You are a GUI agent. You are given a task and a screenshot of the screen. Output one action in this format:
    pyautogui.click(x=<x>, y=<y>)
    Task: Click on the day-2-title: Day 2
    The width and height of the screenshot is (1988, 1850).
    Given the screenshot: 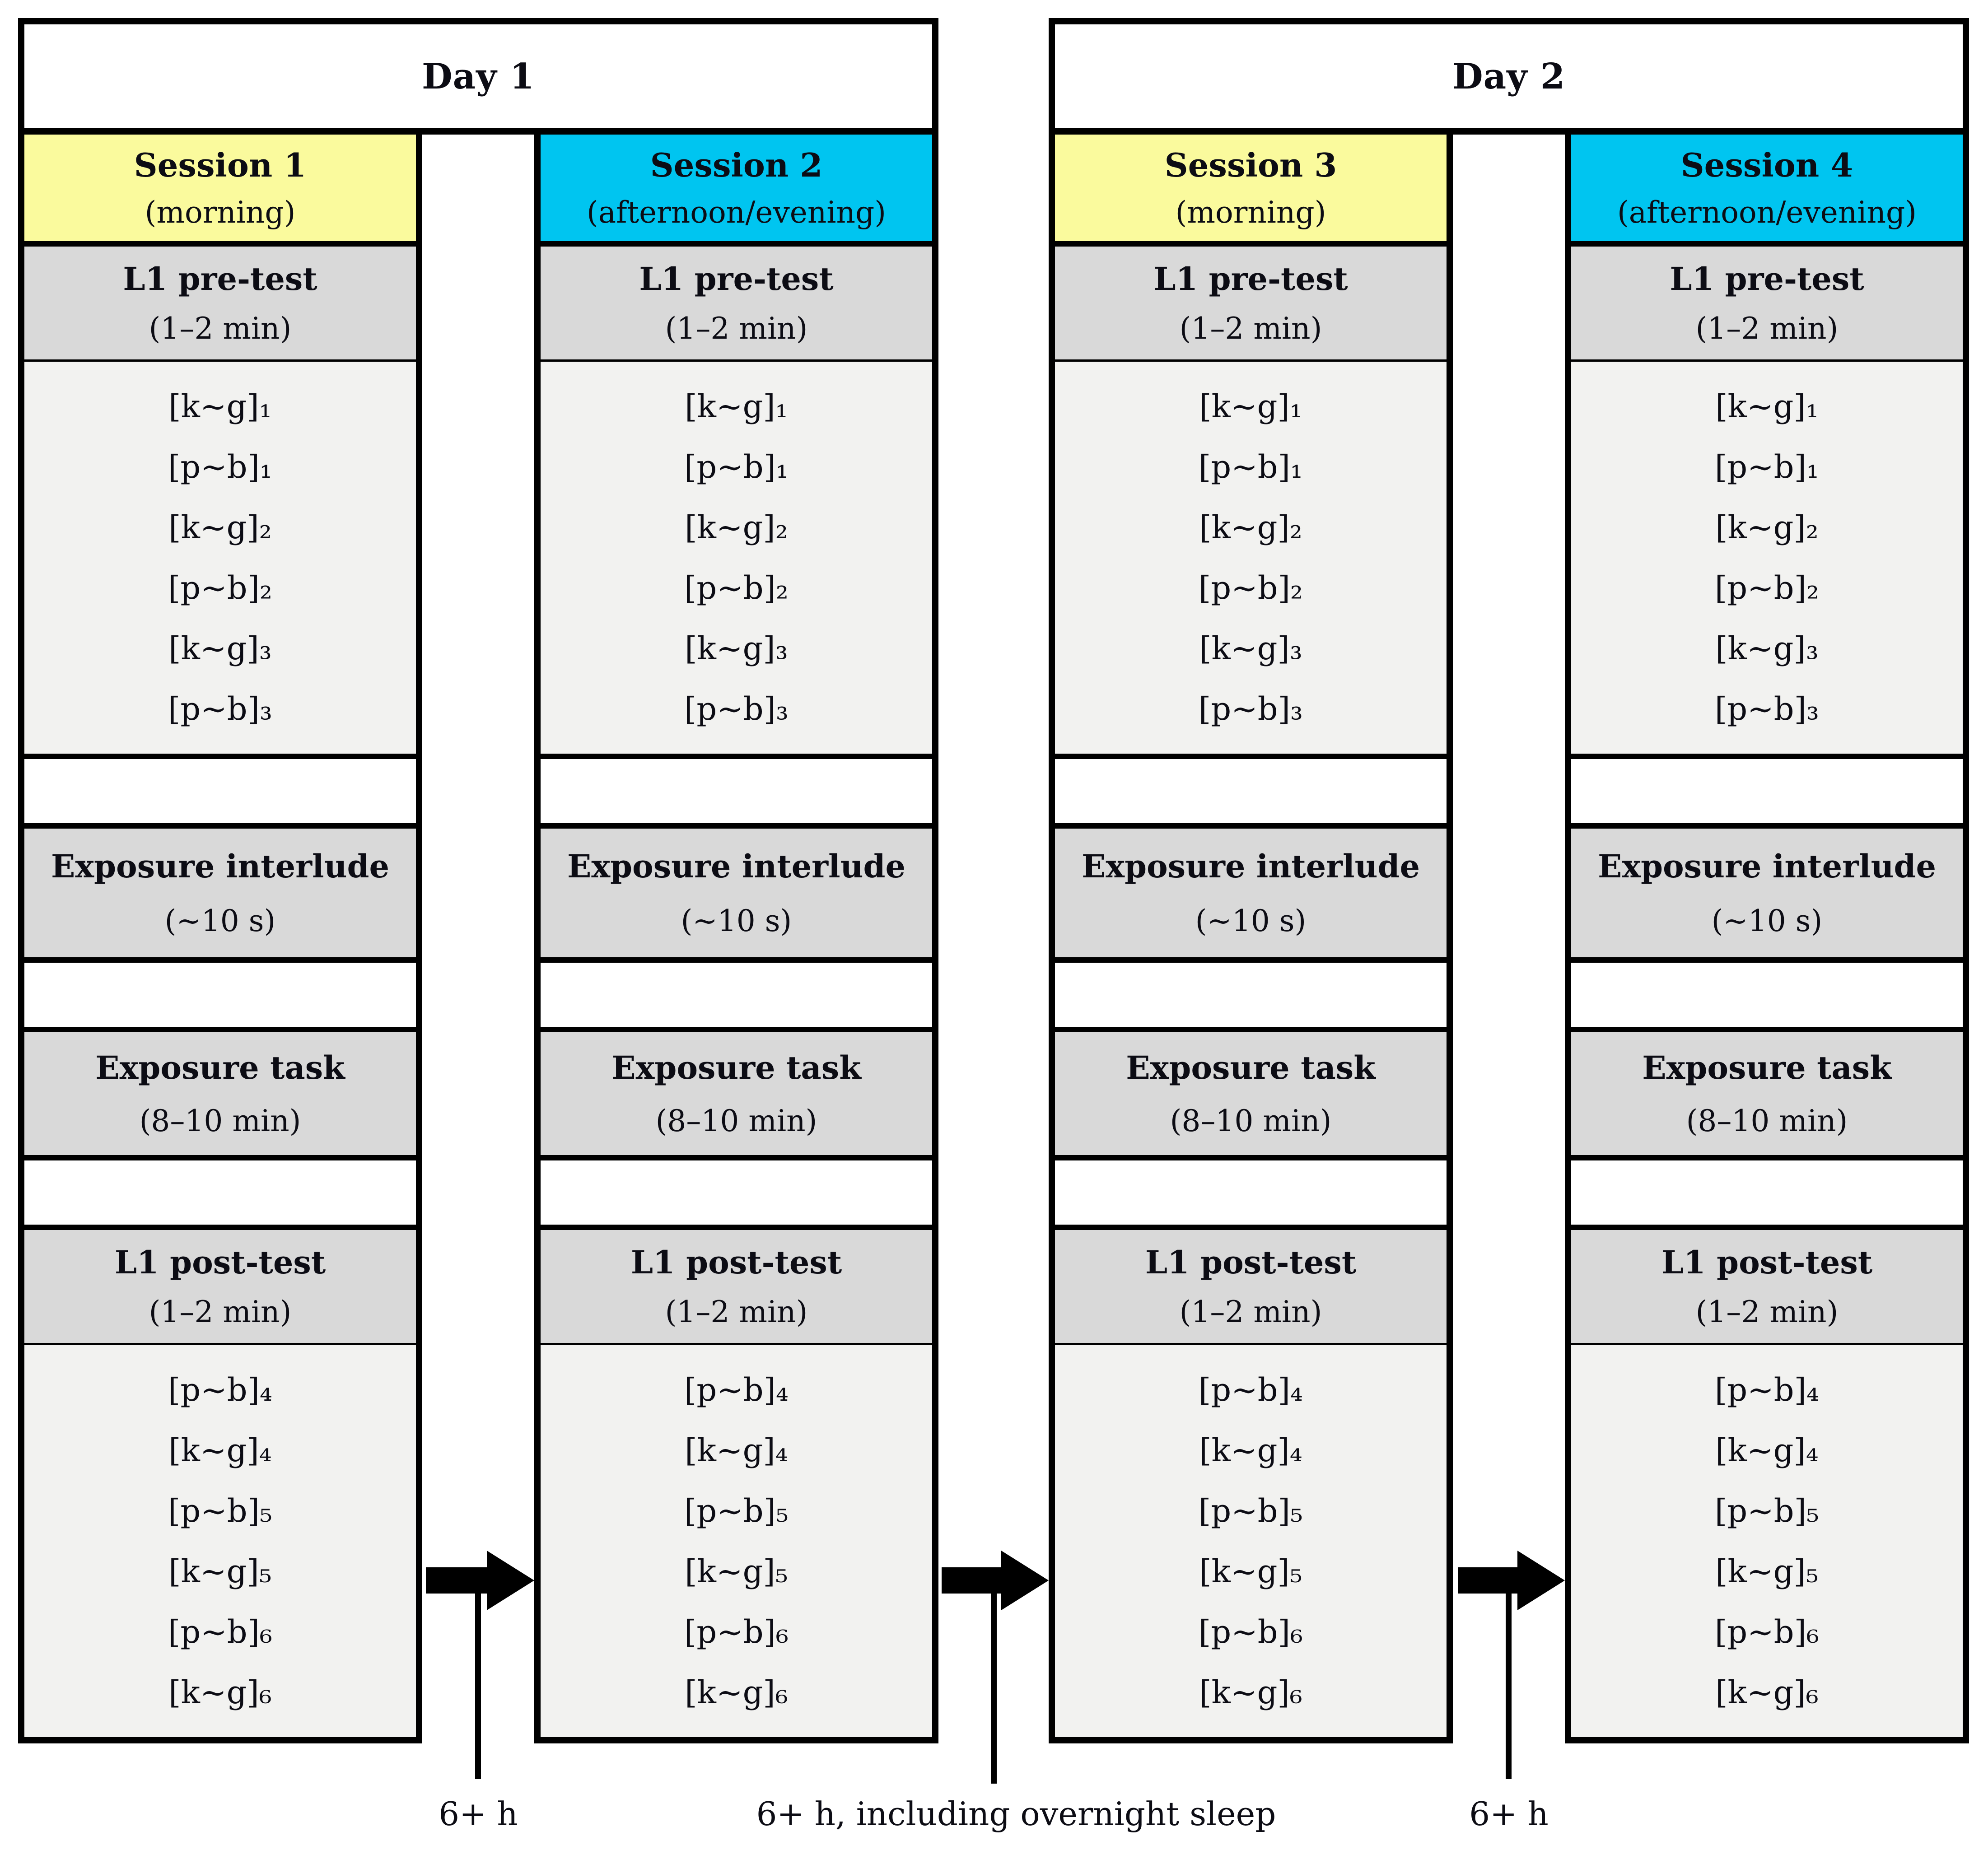 What is the action you would take?
    pyautogui.click(x=1508, y=76)
    